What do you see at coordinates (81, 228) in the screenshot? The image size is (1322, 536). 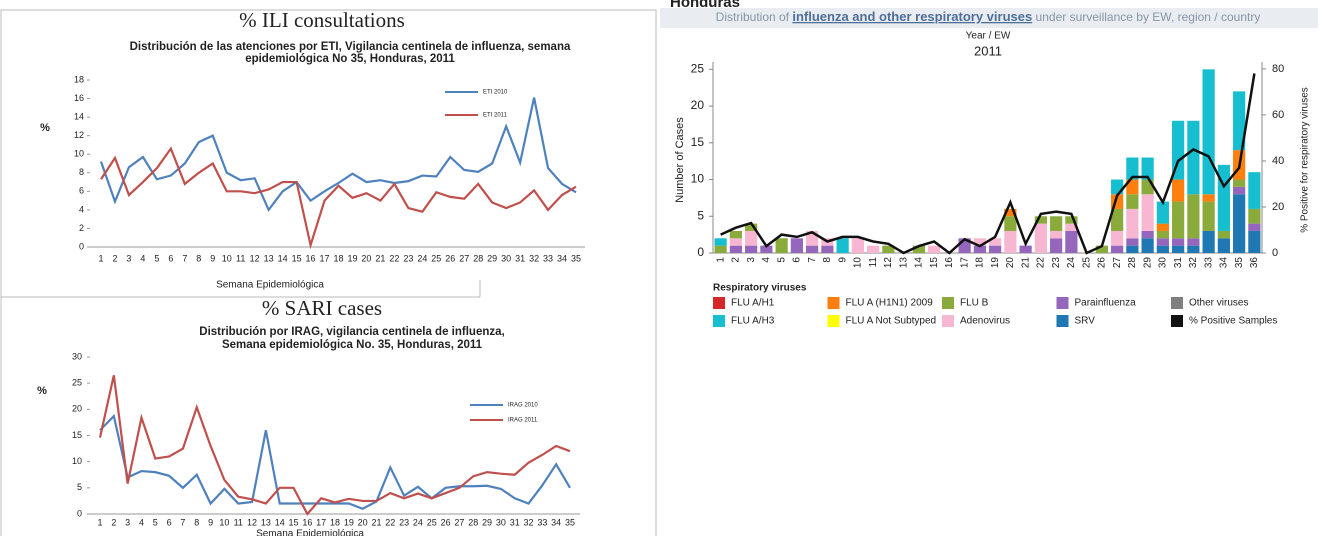 I see `y-tick-label: 2` at bounding box center [81, 228].